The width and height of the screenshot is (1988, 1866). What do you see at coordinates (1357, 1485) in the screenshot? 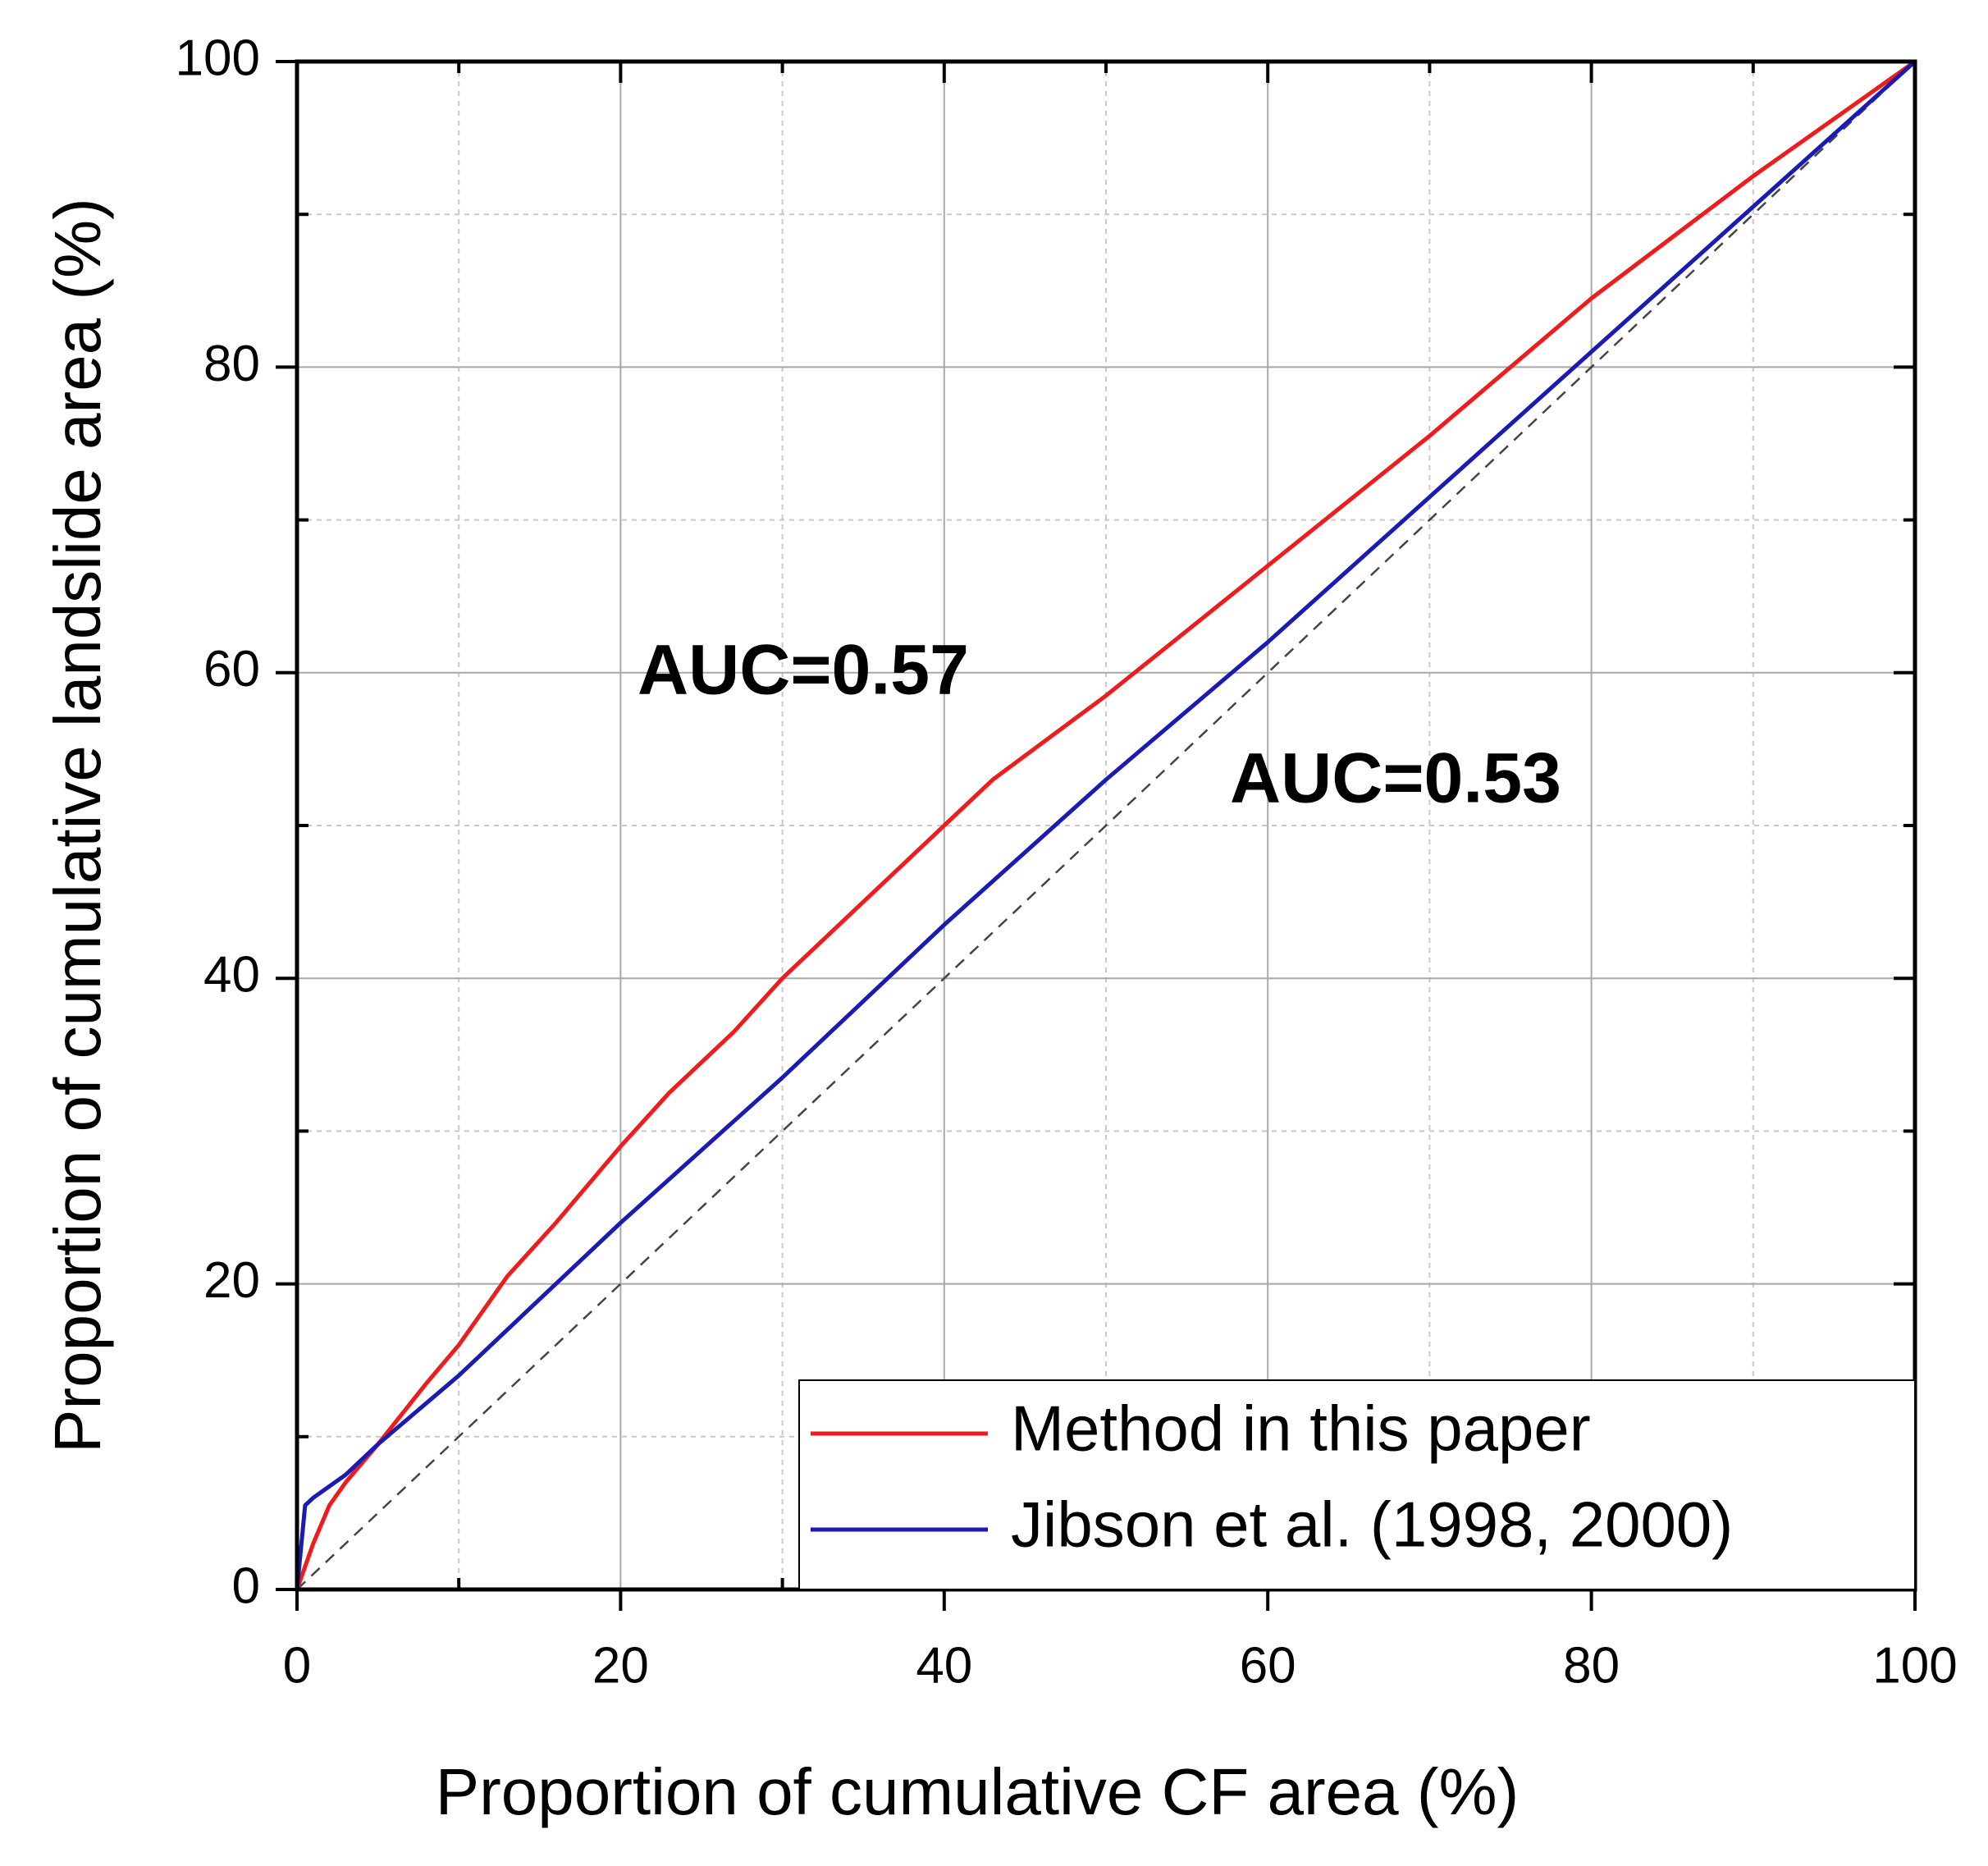
I see `legend-box` at bounding box center [1357, 1485].